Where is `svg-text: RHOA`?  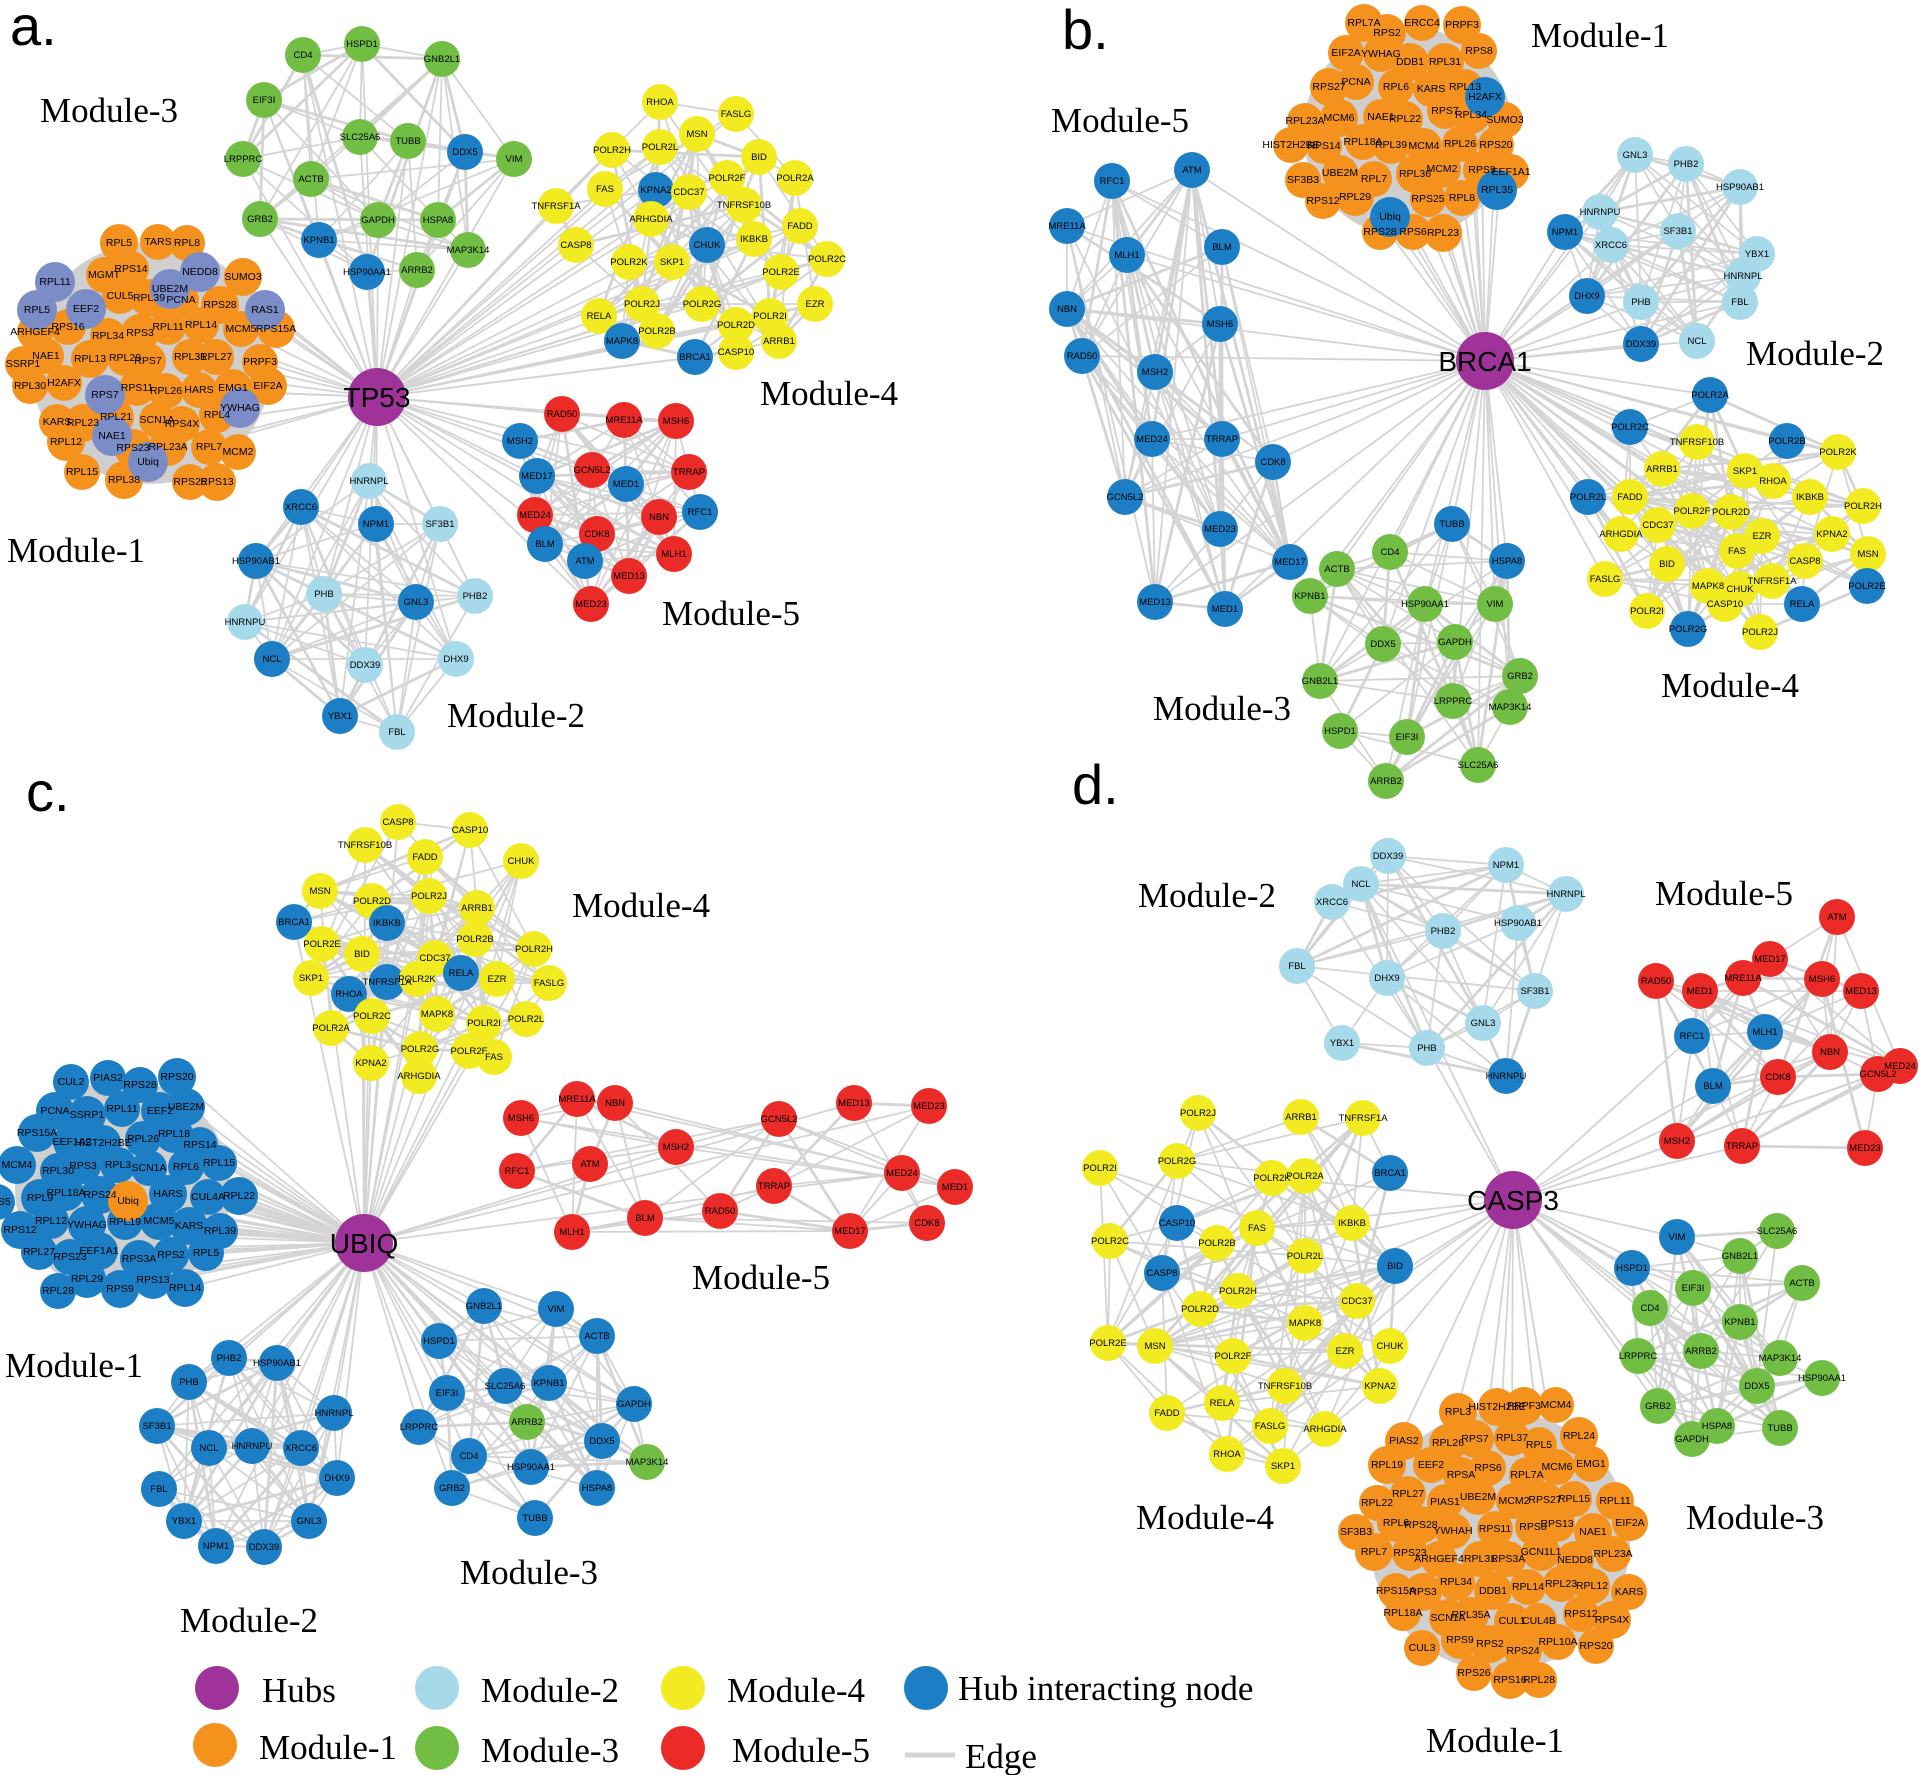 svg-text: RHOA is located at coordinates (349, 994).